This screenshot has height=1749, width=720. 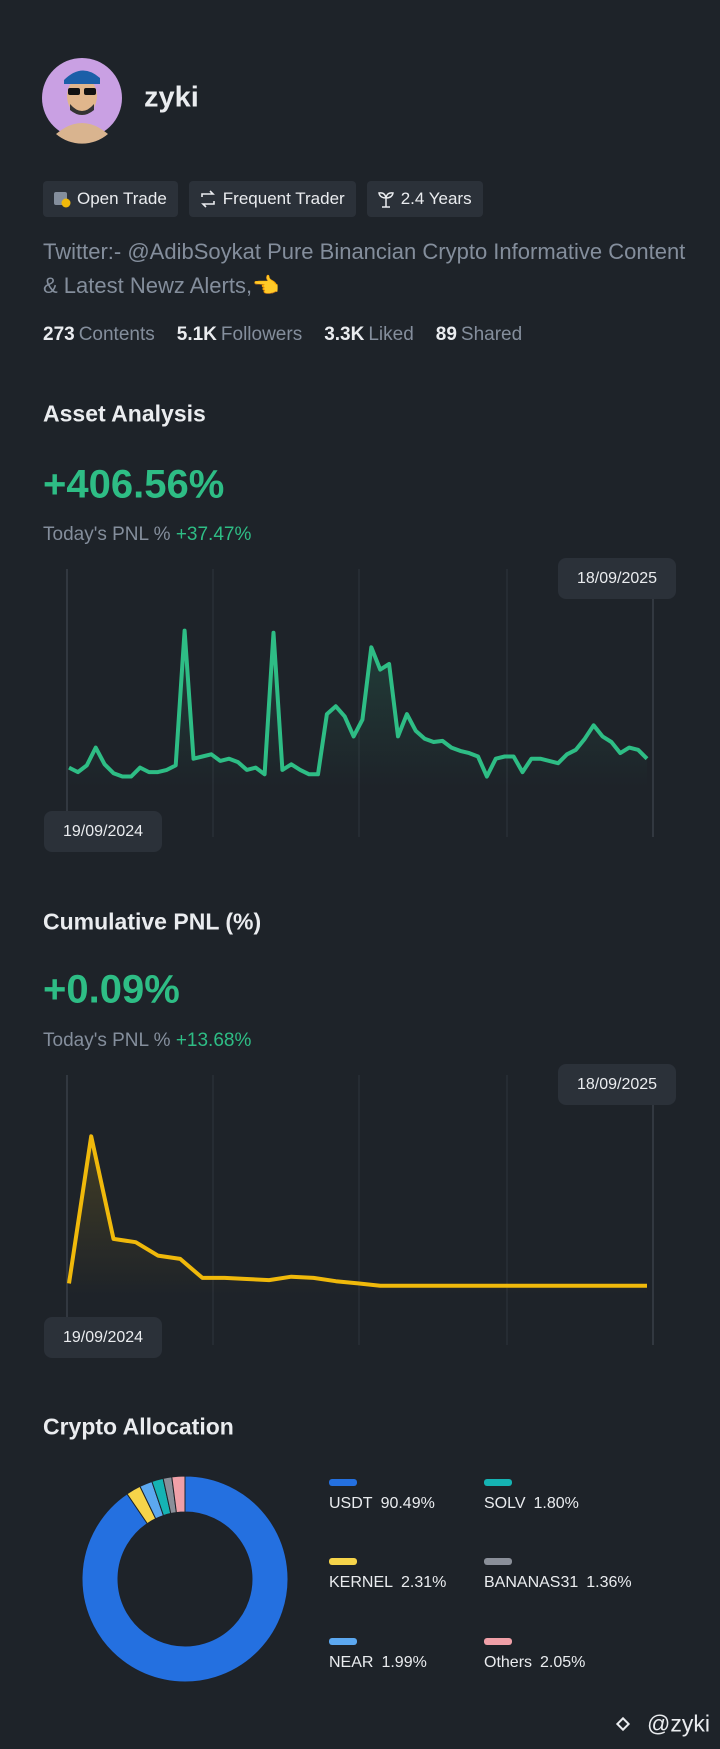 What do you see at coordinates (344, 334) in the screenshot?
I see `stat-value: 3.3K` at bounding box center [344, 334].